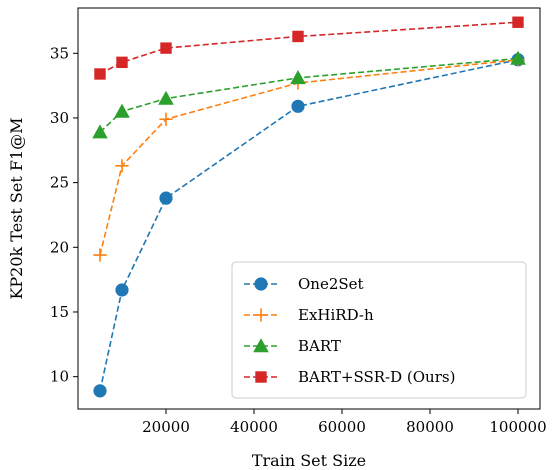 This screenshot has height=470, width=554. I want to click on legend-item: BART+SSR-D (Ours), so click(349, 377).